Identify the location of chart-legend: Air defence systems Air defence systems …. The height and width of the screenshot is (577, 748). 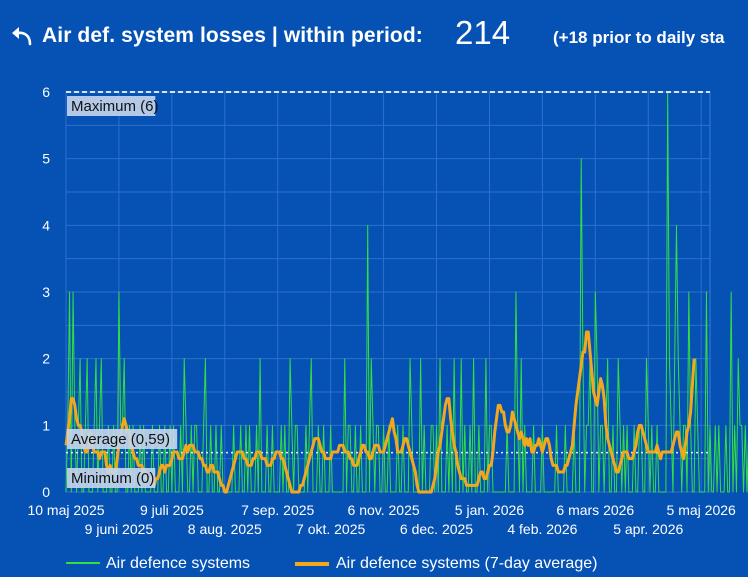
(374, 564).